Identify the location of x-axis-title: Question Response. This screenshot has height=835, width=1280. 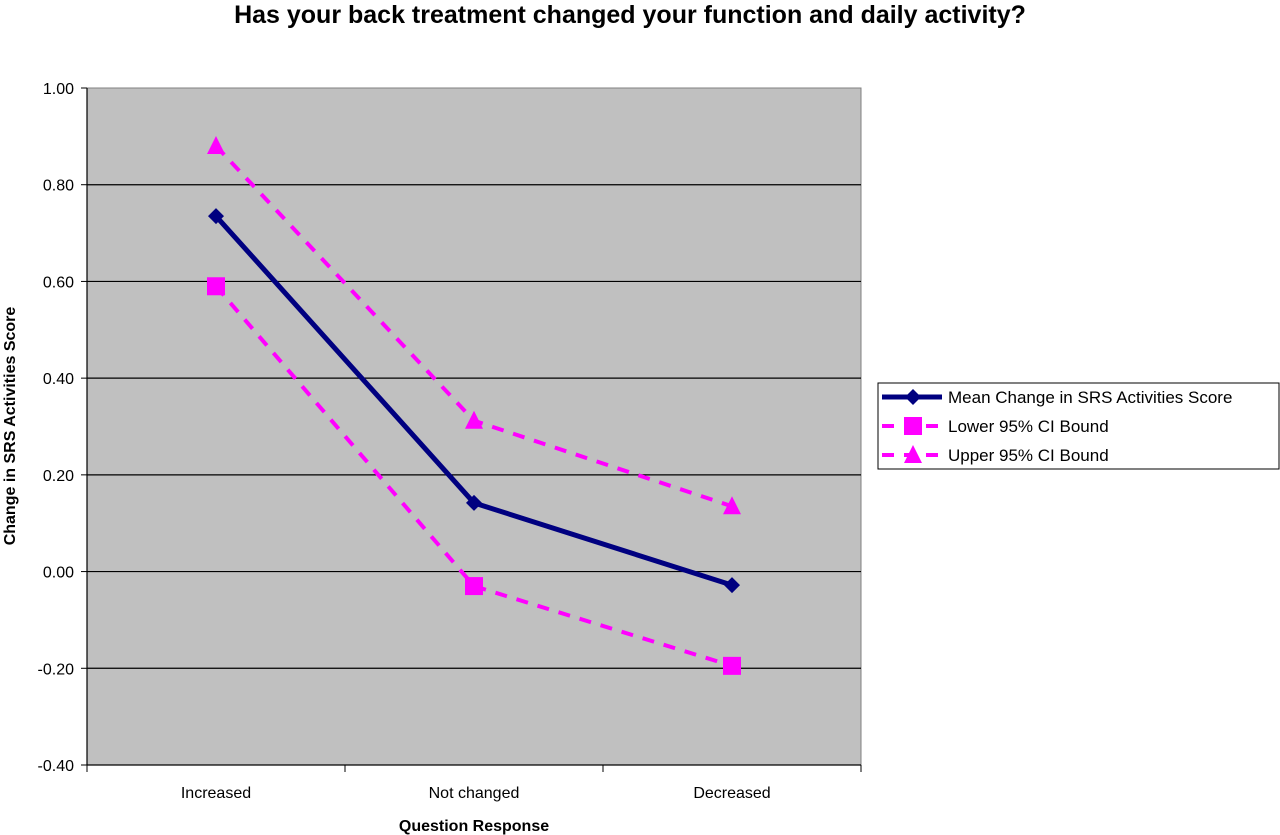
(474, 826).